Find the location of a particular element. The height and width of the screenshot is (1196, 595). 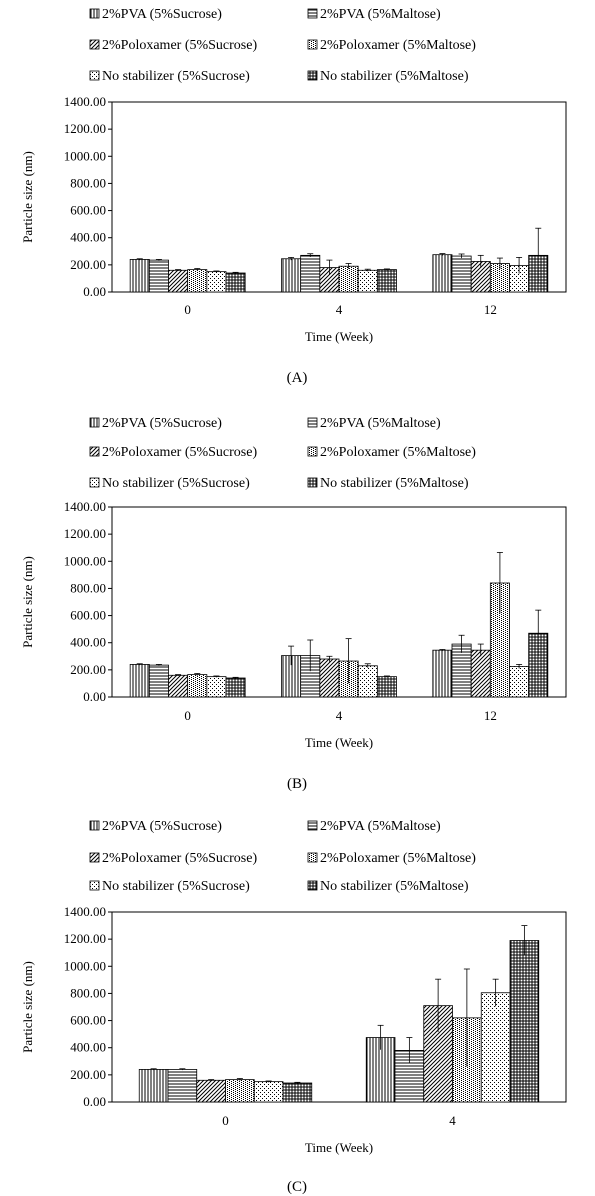

plot-area is located at coordinates (339, 1007).